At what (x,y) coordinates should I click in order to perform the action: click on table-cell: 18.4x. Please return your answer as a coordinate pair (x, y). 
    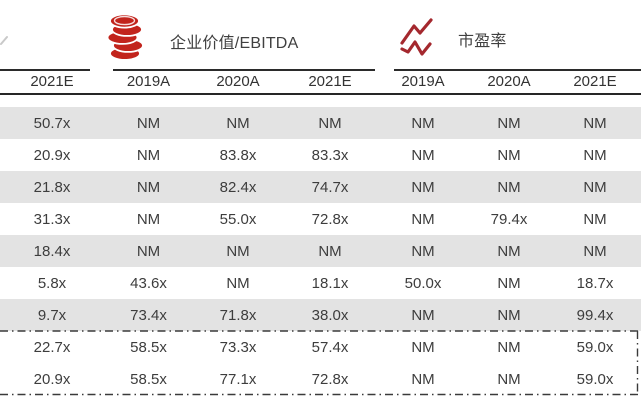
    Looking at the image, I should click on (52, 251).